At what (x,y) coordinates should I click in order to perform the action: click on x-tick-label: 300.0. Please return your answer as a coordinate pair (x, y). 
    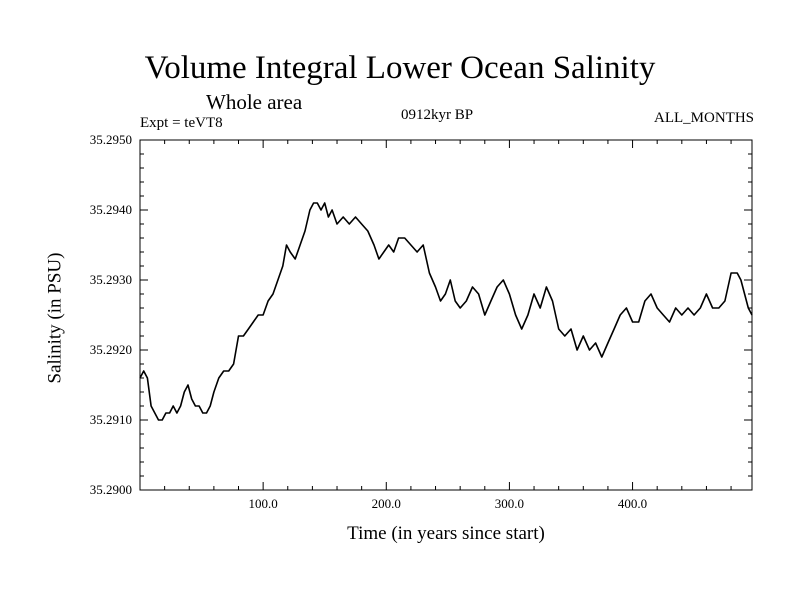
    Looking at the image, I should click on (509, 503).